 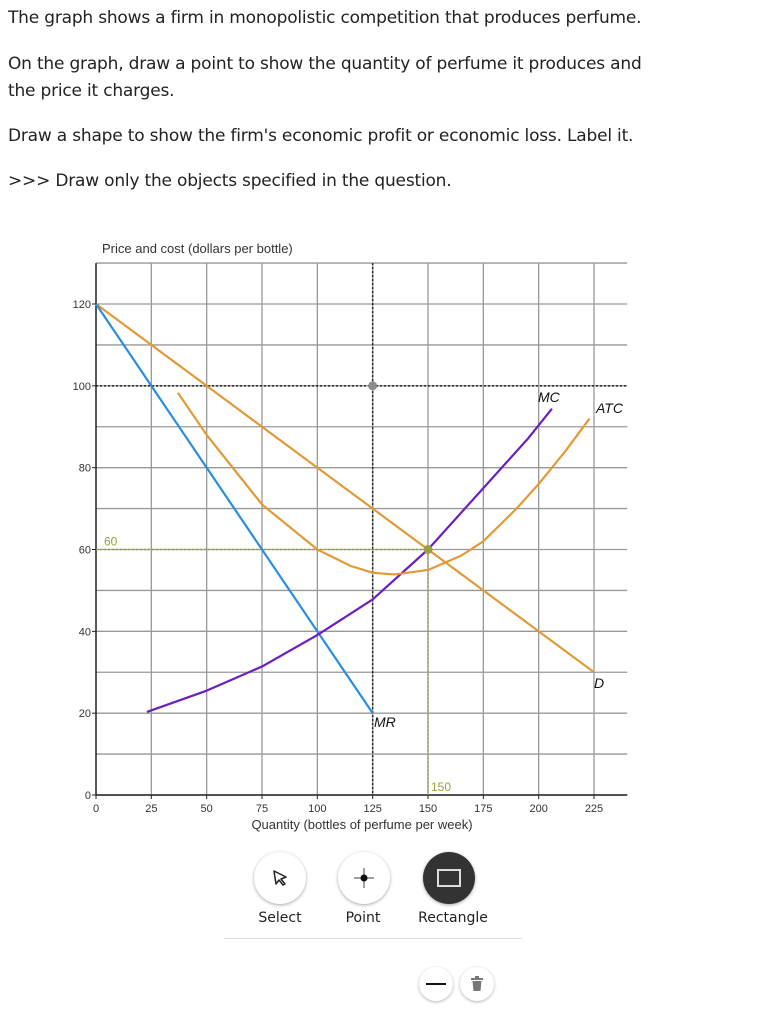 What do you see at coordinates (361, 824) in the screenshot?
I see `x-axis-title: Quantity (bottles of perfume per week)` at bounding box center [361, 824].